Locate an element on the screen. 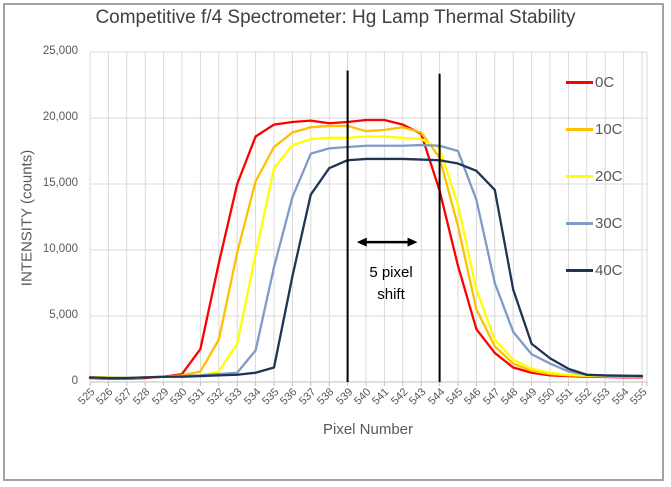  legend-label: 10C is located at coordinates (609, 129).